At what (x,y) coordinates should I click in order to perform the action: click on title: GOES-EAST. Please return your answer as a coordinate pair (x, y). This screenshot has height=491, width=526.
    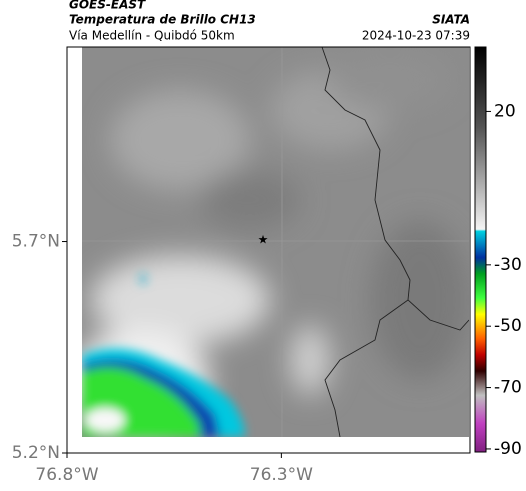
    Looking at the image, I should click on (107, 6).